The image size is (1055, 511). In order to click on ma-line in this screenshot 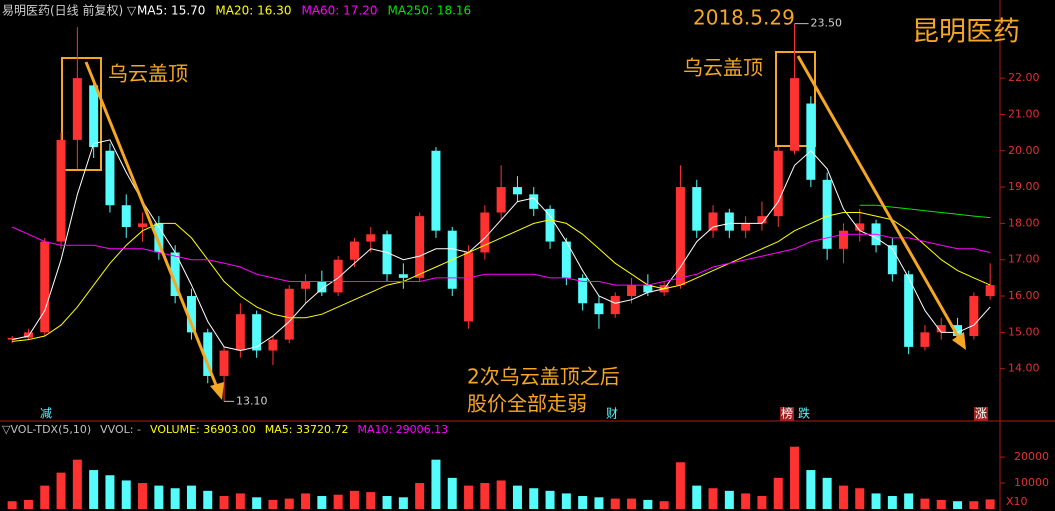, I will do `click(925, 211)`.